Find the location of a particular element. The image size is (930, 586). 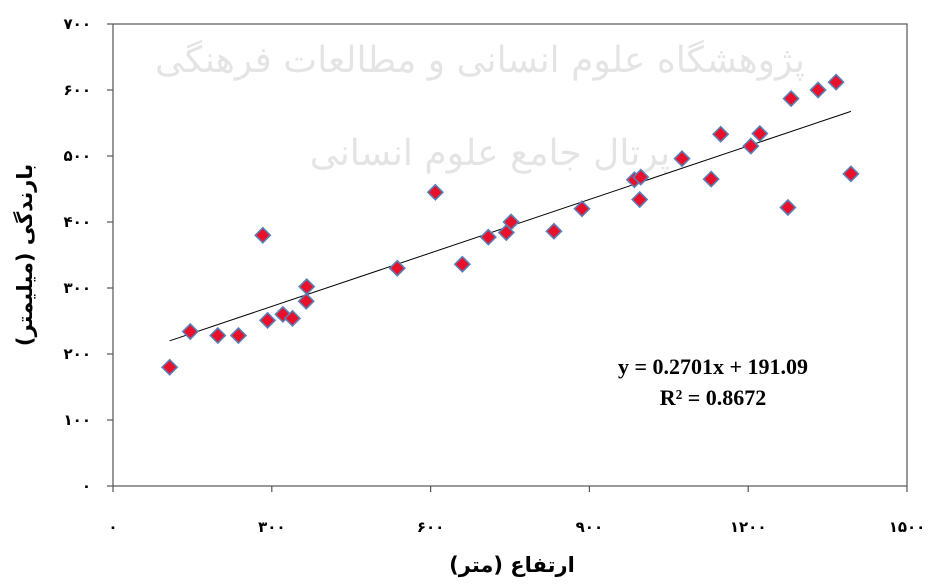

y-tick-label: ۱۰۰ is located at coordinates (77, 420).